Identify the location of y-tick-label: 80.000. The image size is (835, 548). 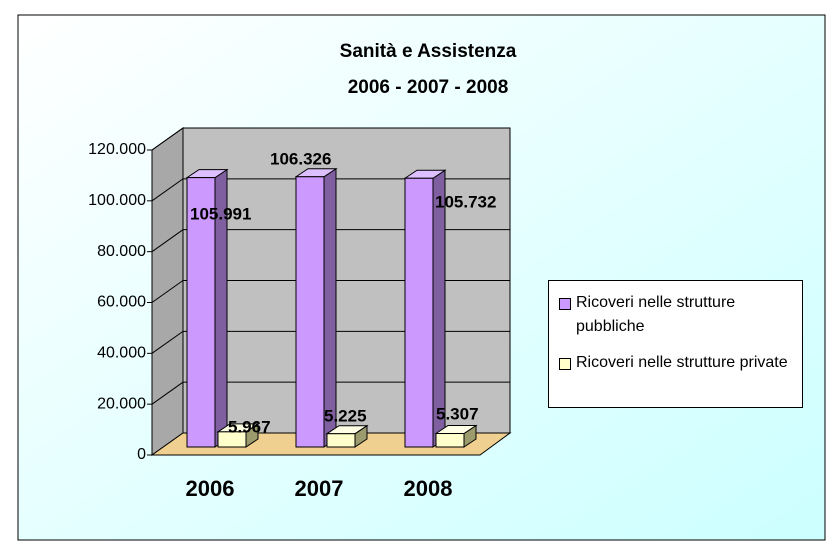
(121, 251).